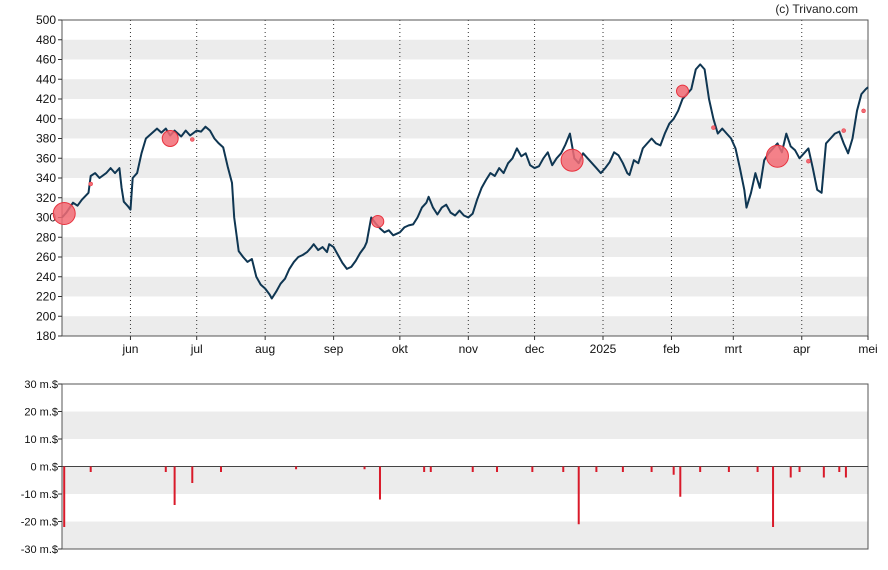 Image resolution: width=888 pixels, height=570 pixels. What do you see at coordinates (46, 297) in the screenshot?
I see `price-y-tick-label: 220` at bounding box center [46, 297].